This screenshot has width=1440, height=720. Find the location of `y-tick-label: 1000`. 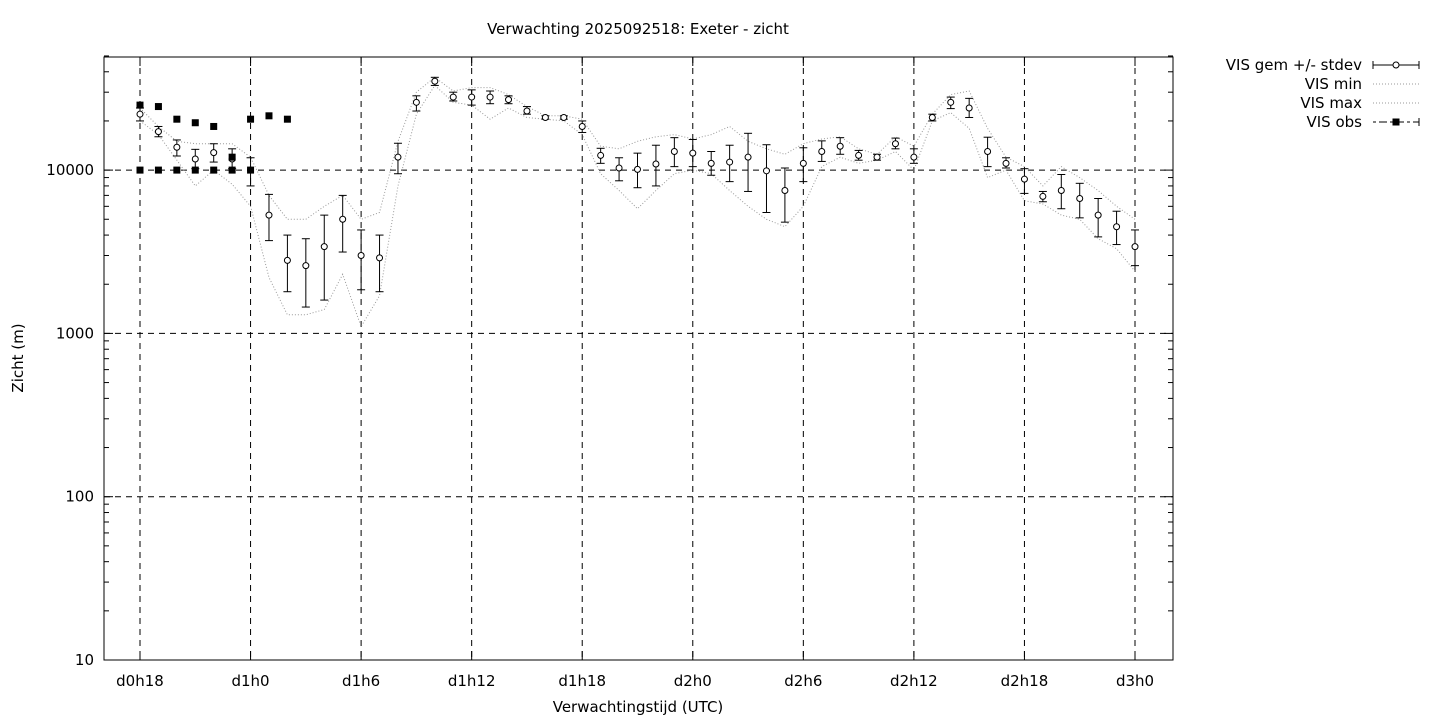

y-tick-label: 1000 is located at coordinates (75, 333).